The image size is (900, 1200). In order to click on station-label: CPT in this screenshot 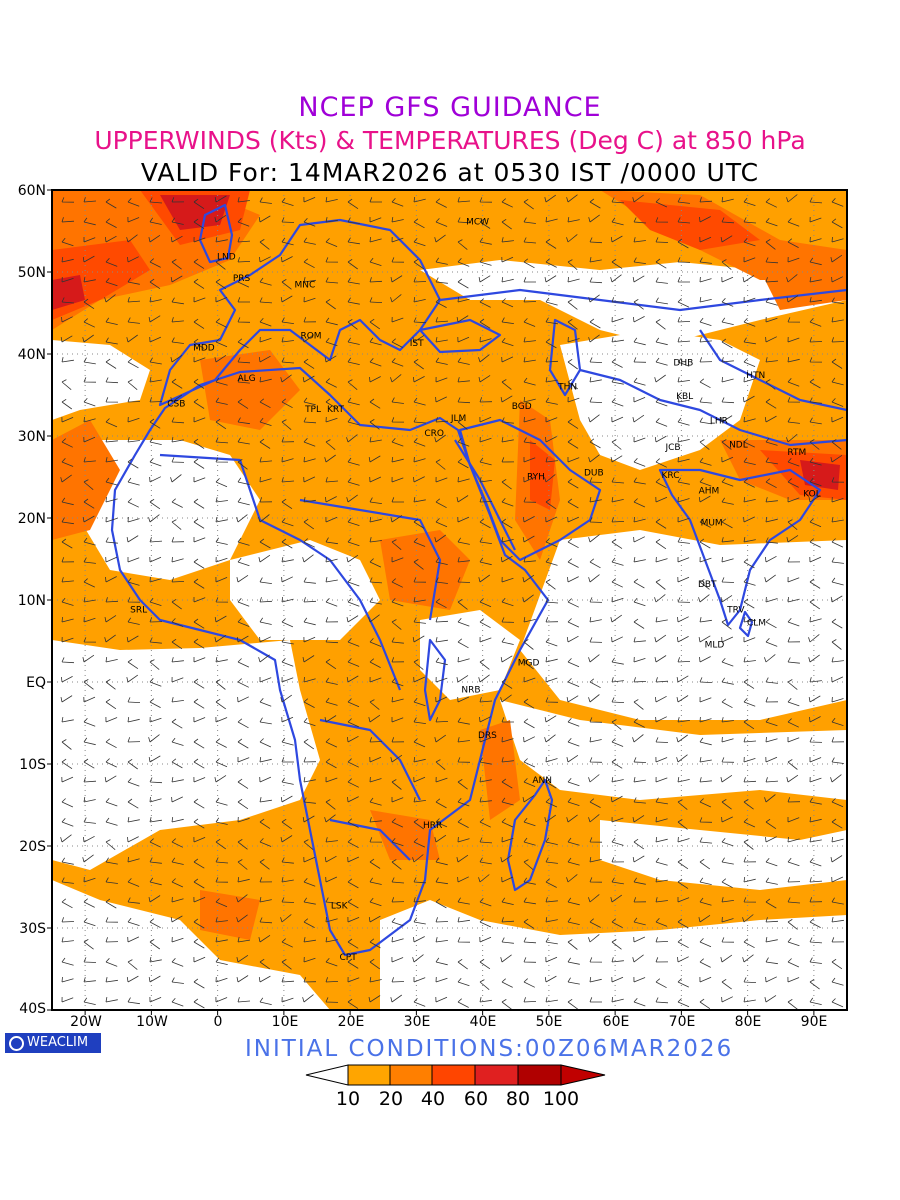, I will do `click(349, 958)`.